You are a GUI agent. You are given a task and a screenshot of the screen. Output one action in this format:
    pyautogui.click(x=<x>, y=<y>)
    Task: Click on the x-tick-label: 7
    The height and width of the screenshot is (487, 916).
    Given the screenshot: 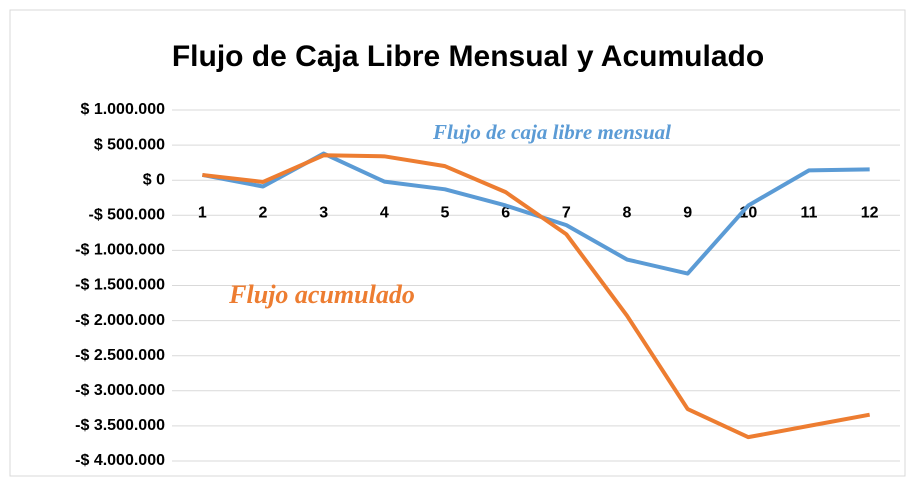 What is the action you would take?
    pyautogui.click(x=566, y=212)
    